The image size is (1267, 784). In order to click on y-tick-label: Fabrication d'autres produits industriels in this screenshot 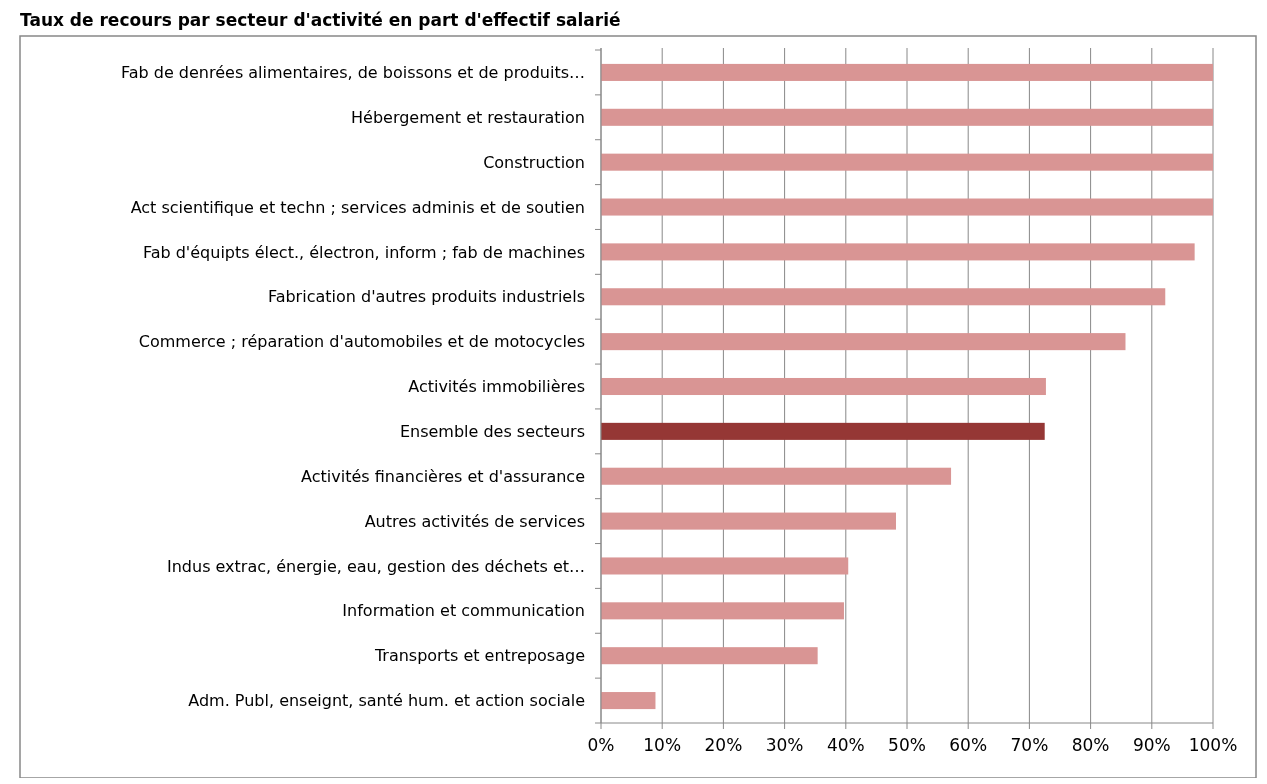, I will do `click(426, 297)`.